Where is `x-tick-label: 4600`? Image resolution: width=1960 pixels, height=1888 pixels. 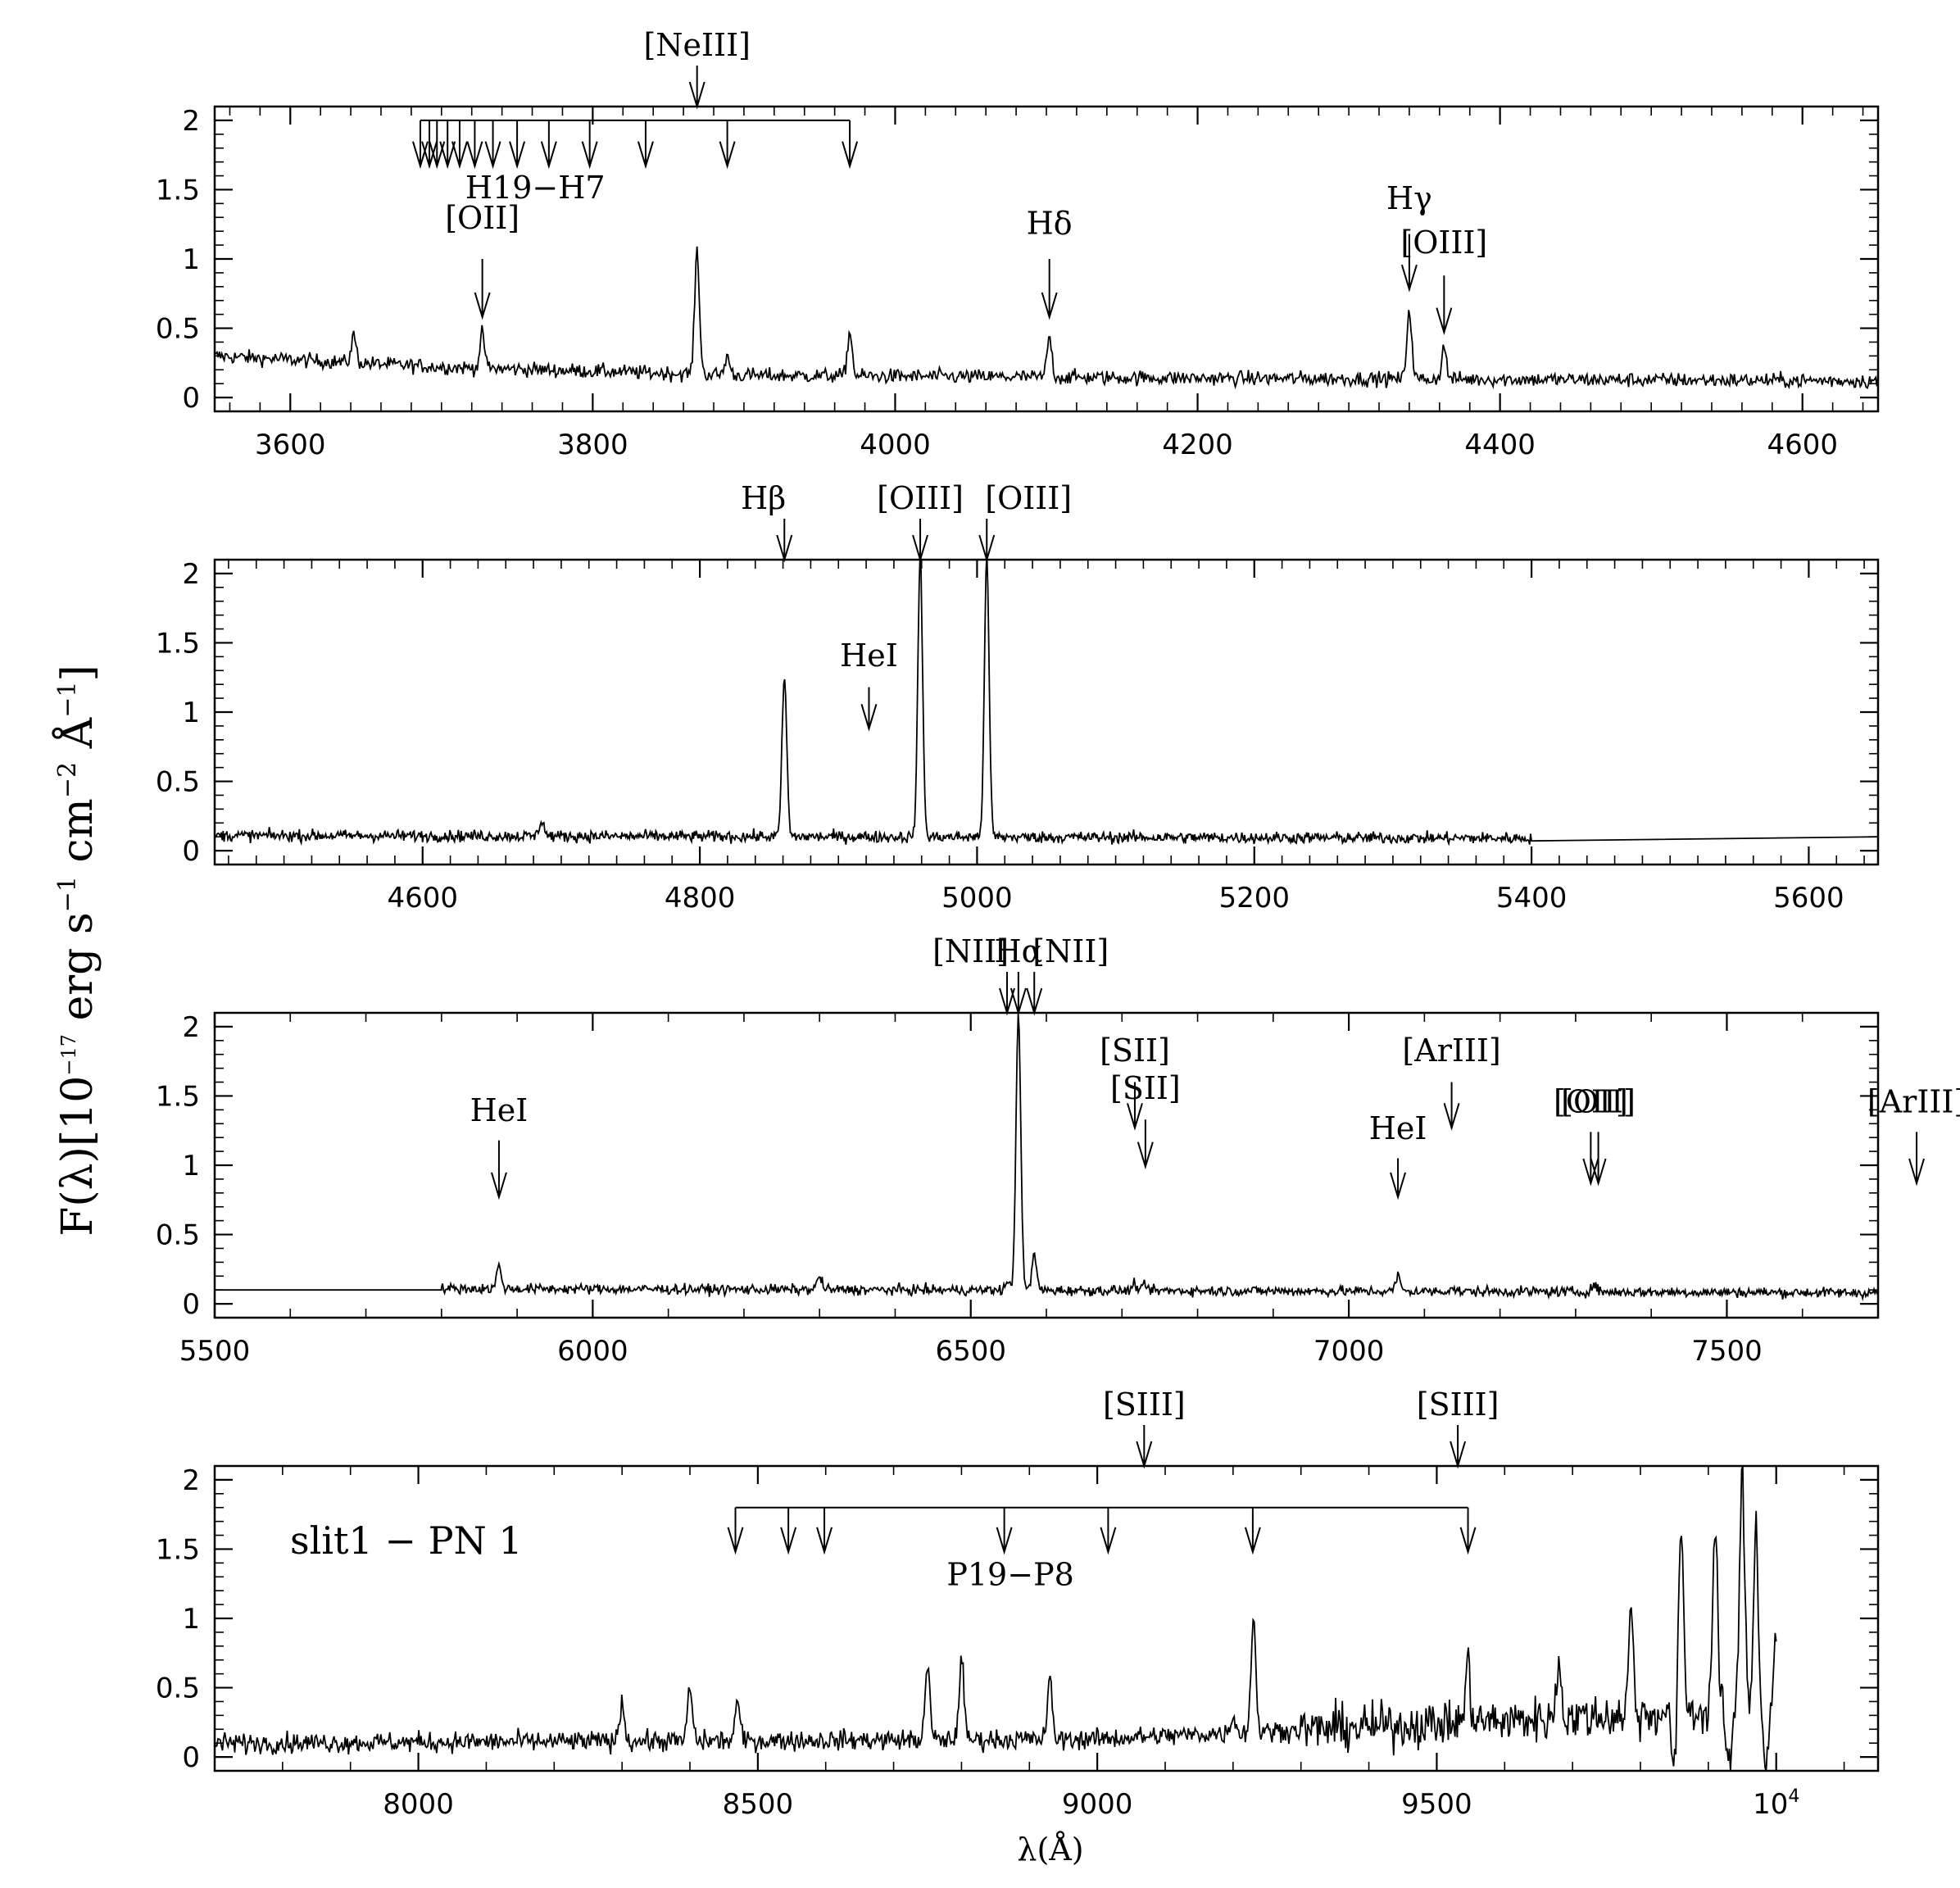 x-tick-label: 4600 is located at coordinates (1802, 445).